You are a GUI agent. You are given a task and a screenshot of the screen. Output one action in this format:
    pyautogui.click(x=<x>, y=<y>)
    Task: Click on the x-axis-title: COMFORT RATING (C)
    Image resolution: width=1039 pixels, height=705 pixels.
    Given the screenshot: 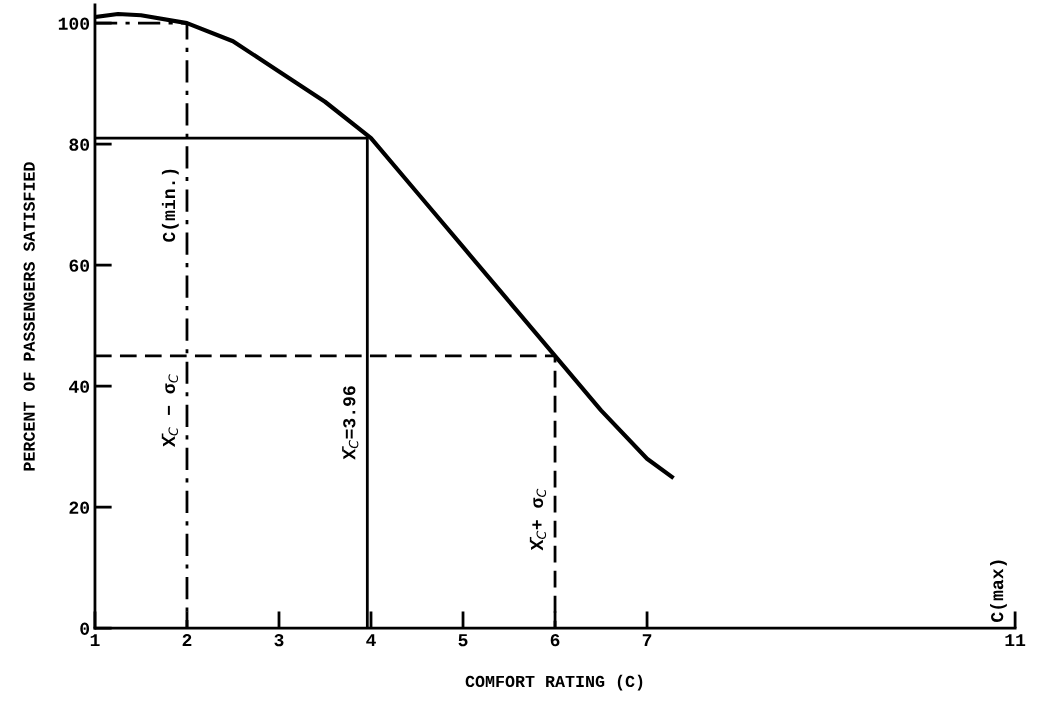 What is the action you would take?
    pyautogui.click(x=554, y=682)
    